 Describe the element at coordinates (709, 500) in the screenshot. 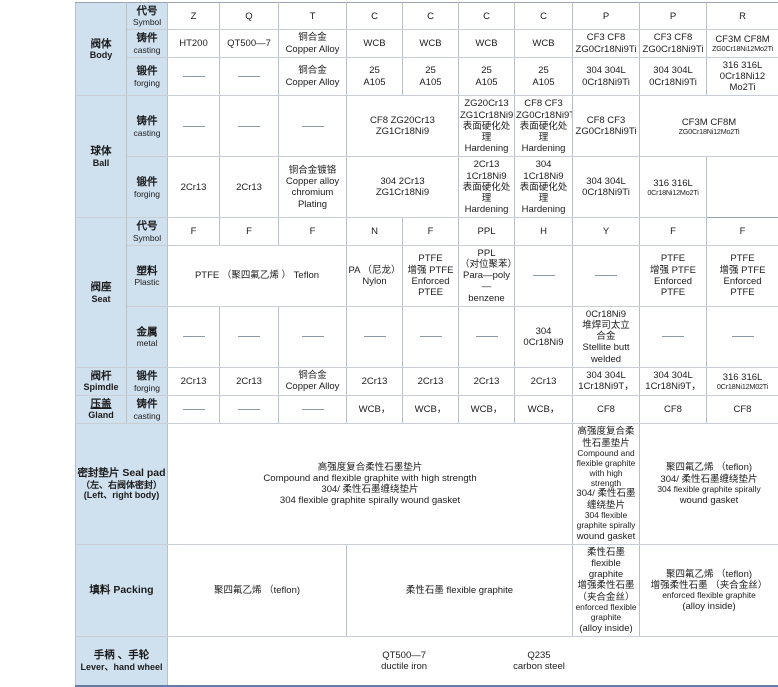

I see `cell-line: wound gasket` at that location.